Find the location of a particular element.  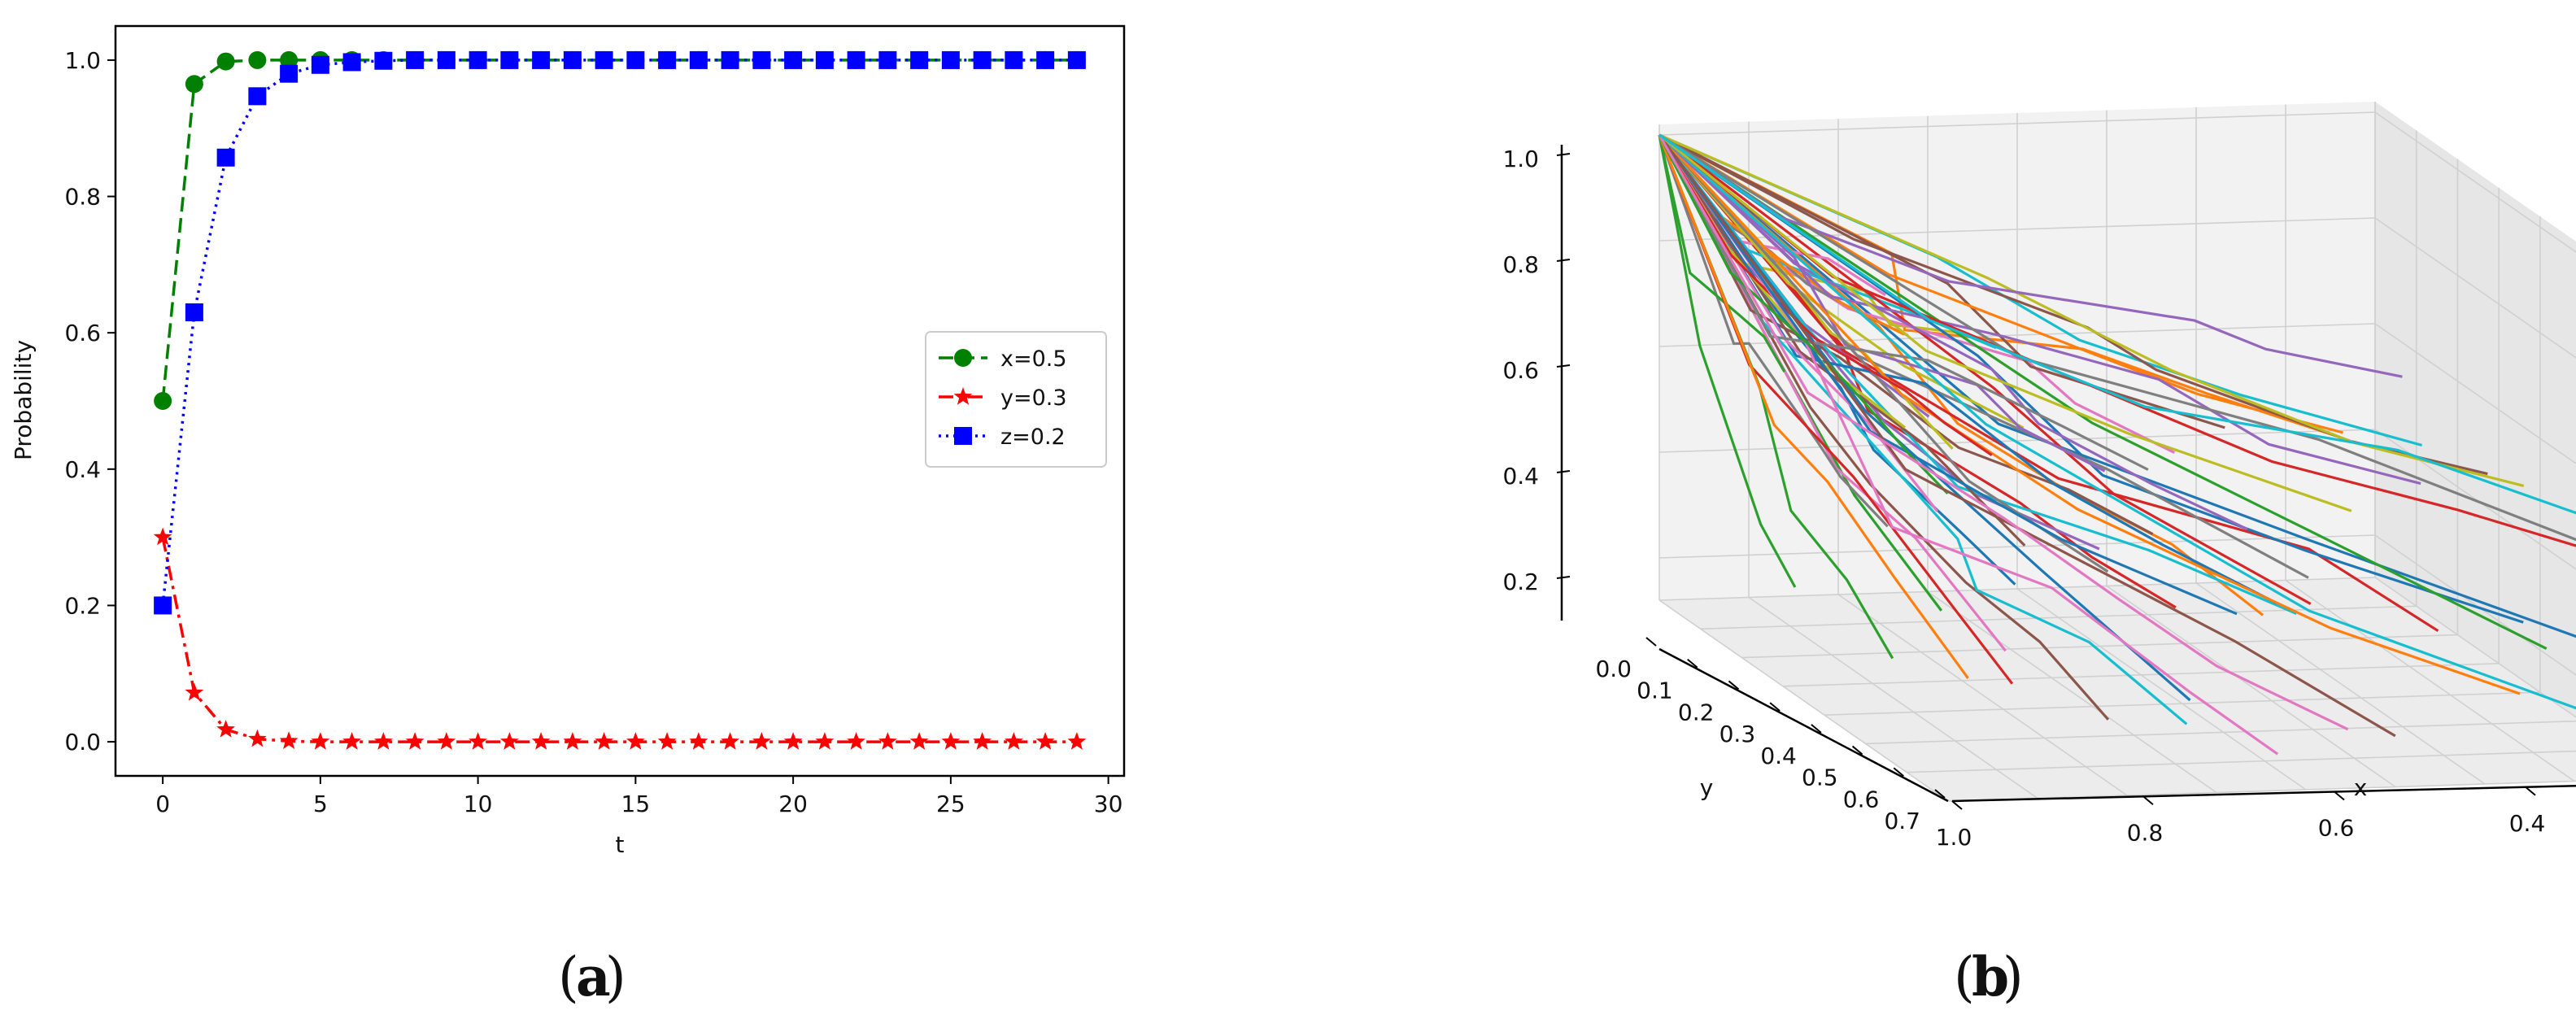

x-tick-label: 5 is located at coordinates (320, 804).